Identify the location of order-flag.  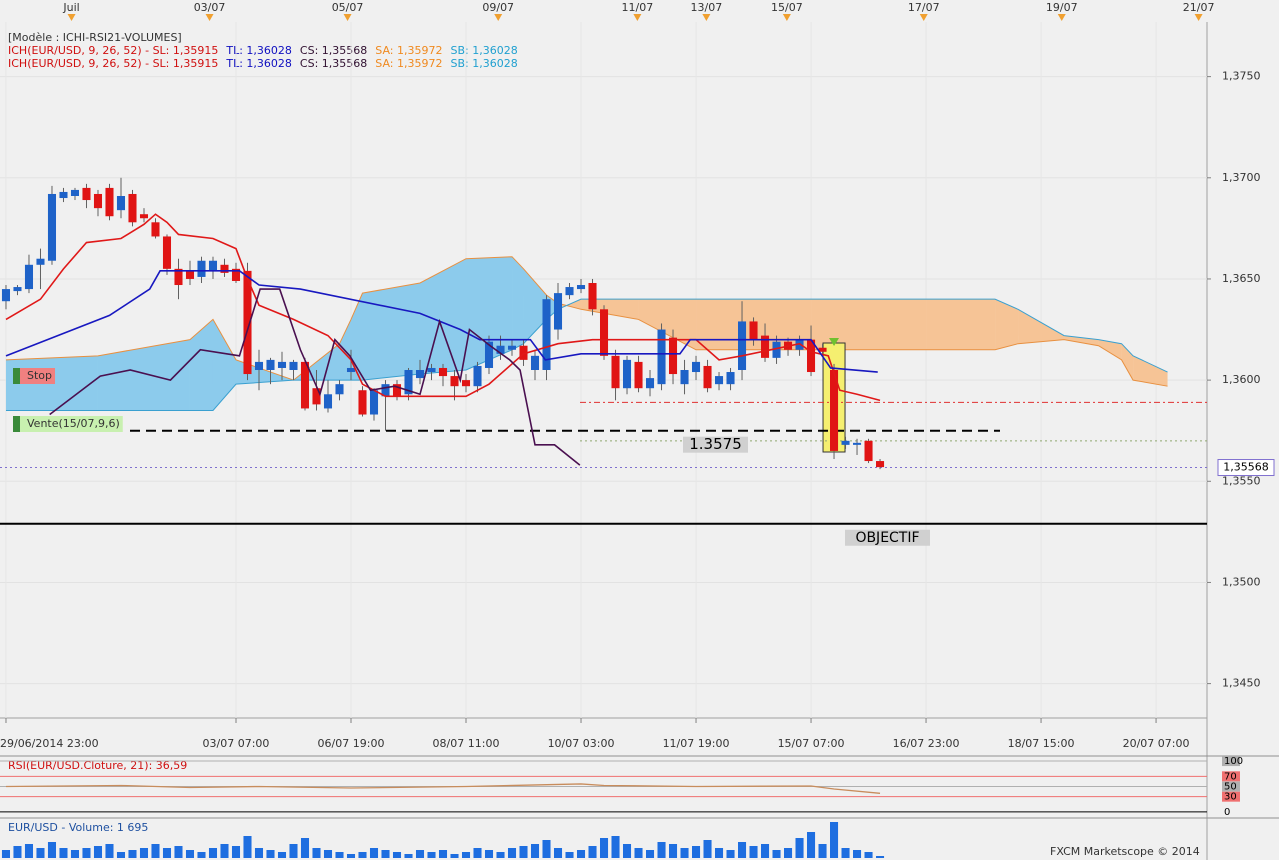
(16, 424).